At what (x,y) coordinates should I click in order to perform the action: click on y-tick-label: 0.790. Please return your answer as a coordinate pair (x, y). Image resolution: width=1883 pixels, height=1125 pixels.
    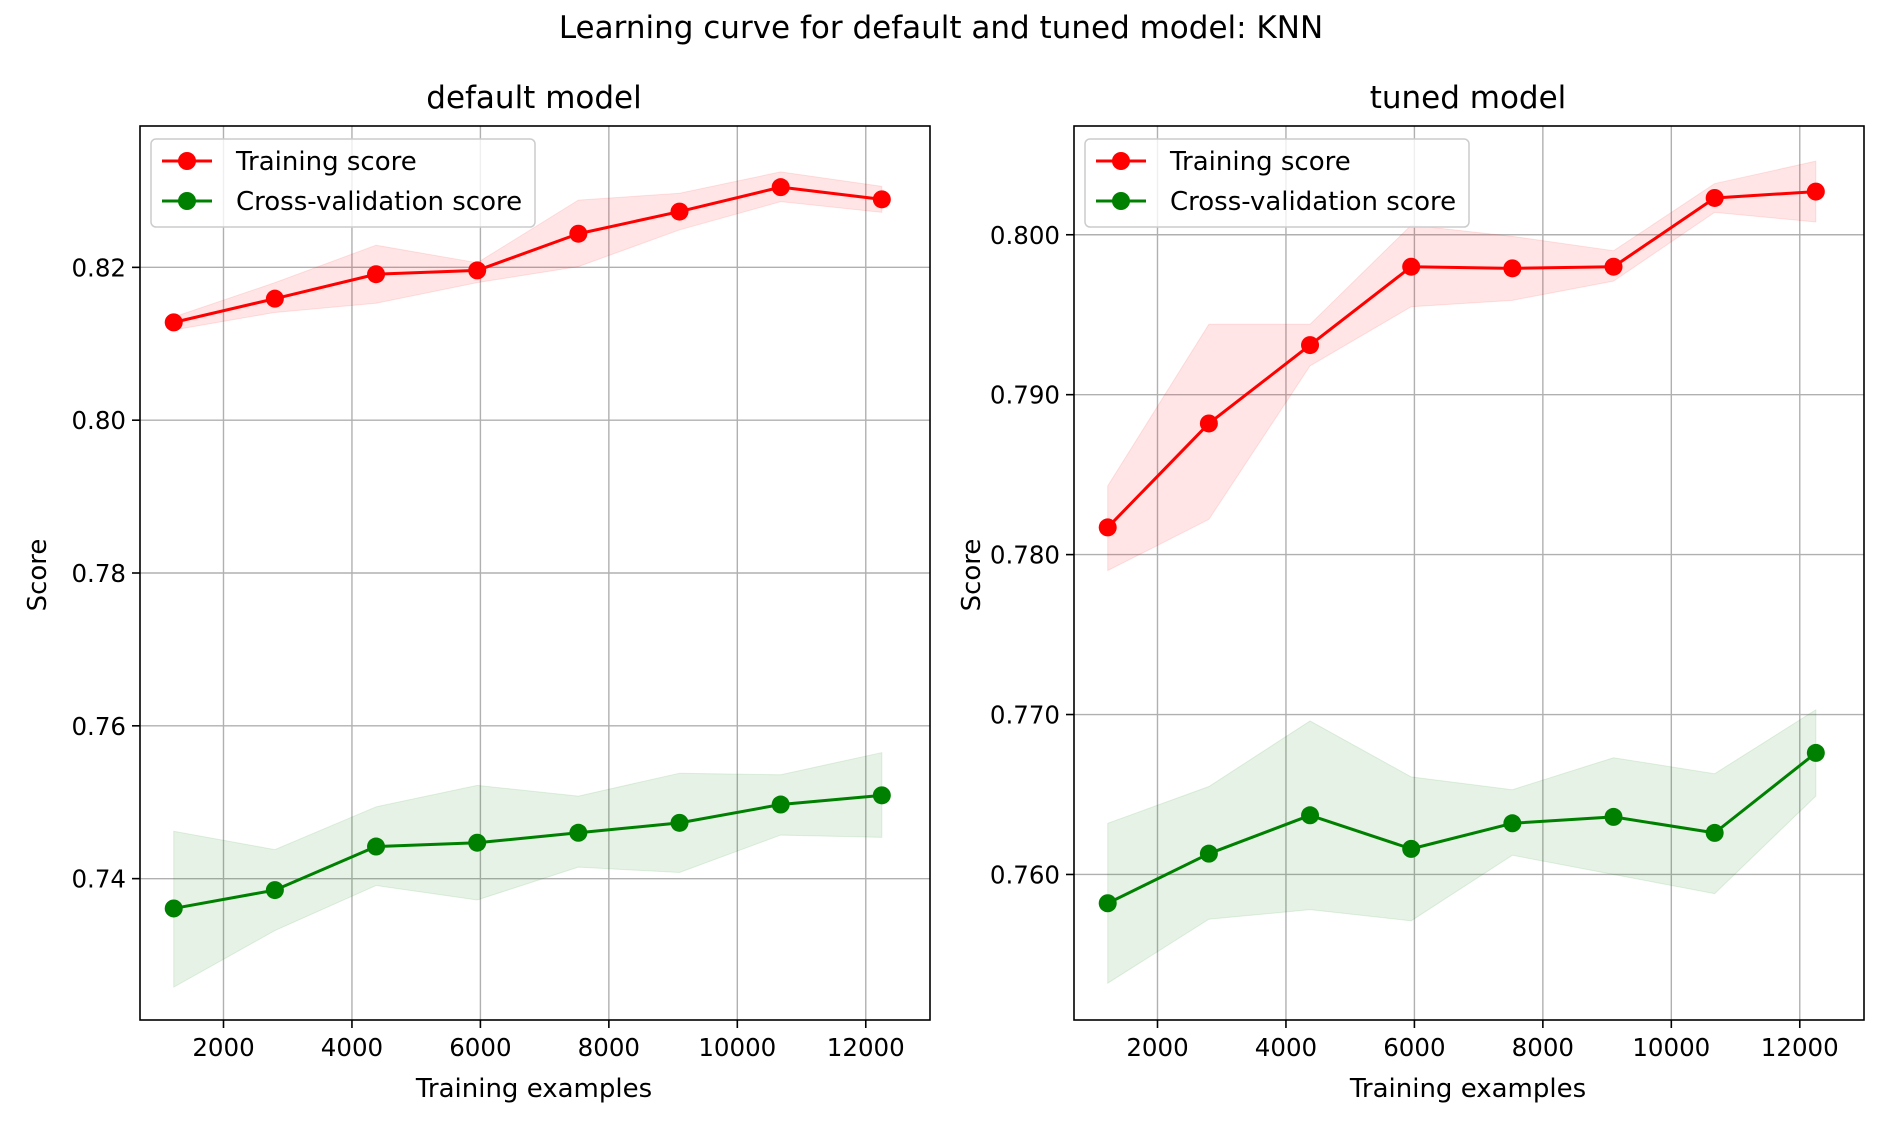
    Looking at the image, I should click on (1025, 395).